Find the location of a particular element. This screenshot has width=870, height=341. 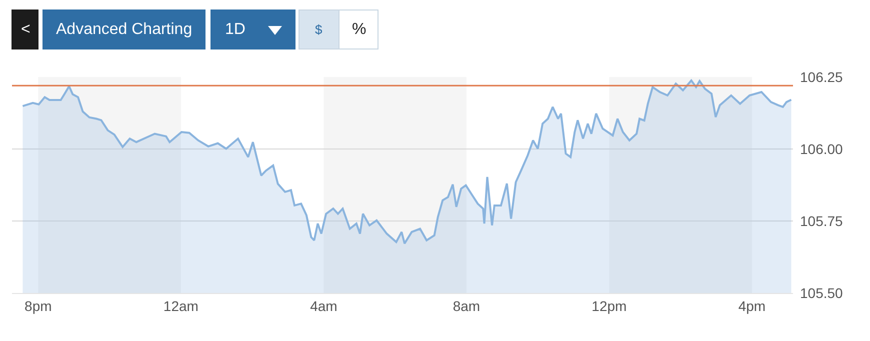

text: 1D is located at coordinates (235, 29).